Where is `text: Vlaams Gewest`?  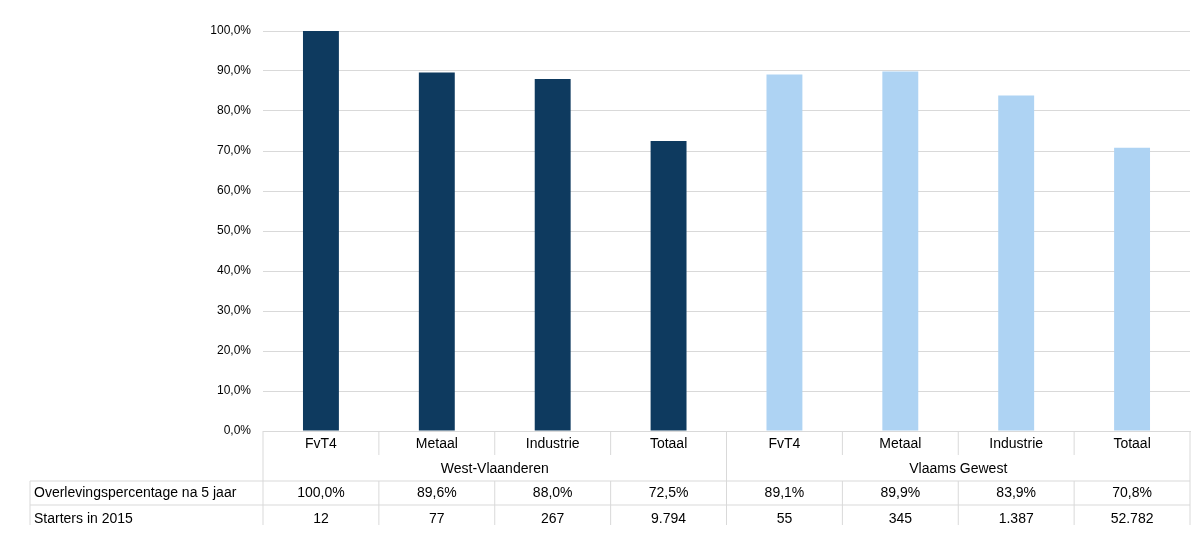
text: Vlaams Gewest is located at coordinates (958, 467).